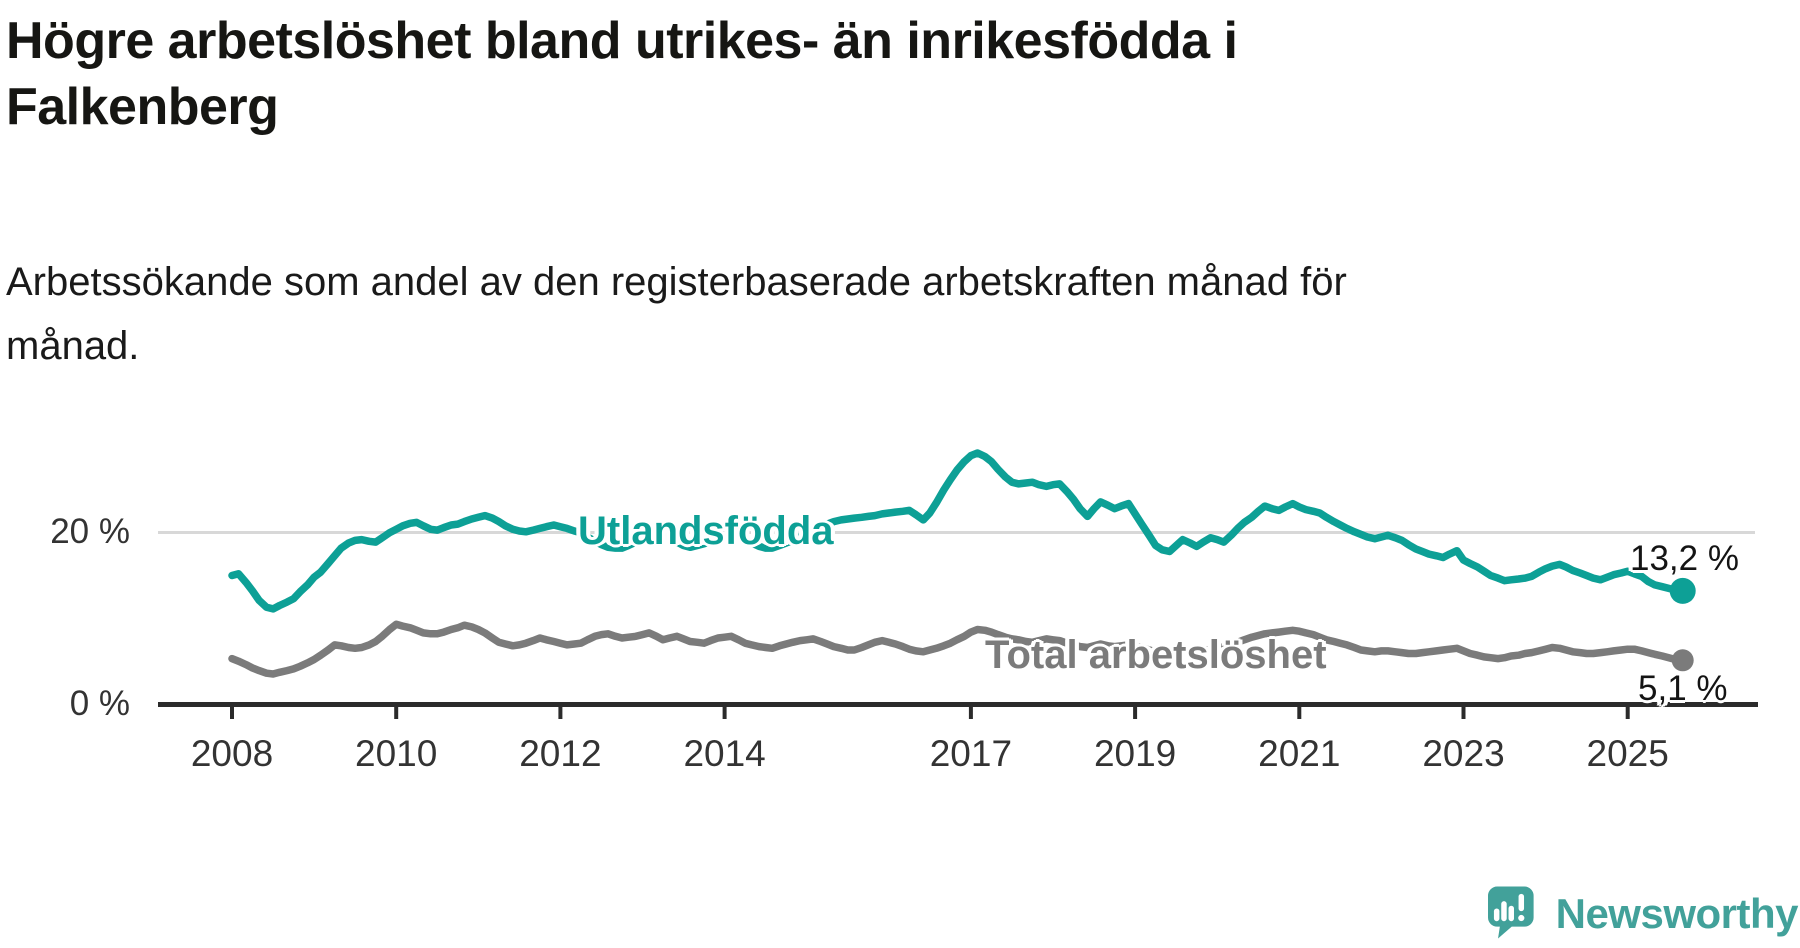 The width and height of the screenshot is (1800, 948). I want to click on x-axis-tick-label: 2025, so click(1627, 753).